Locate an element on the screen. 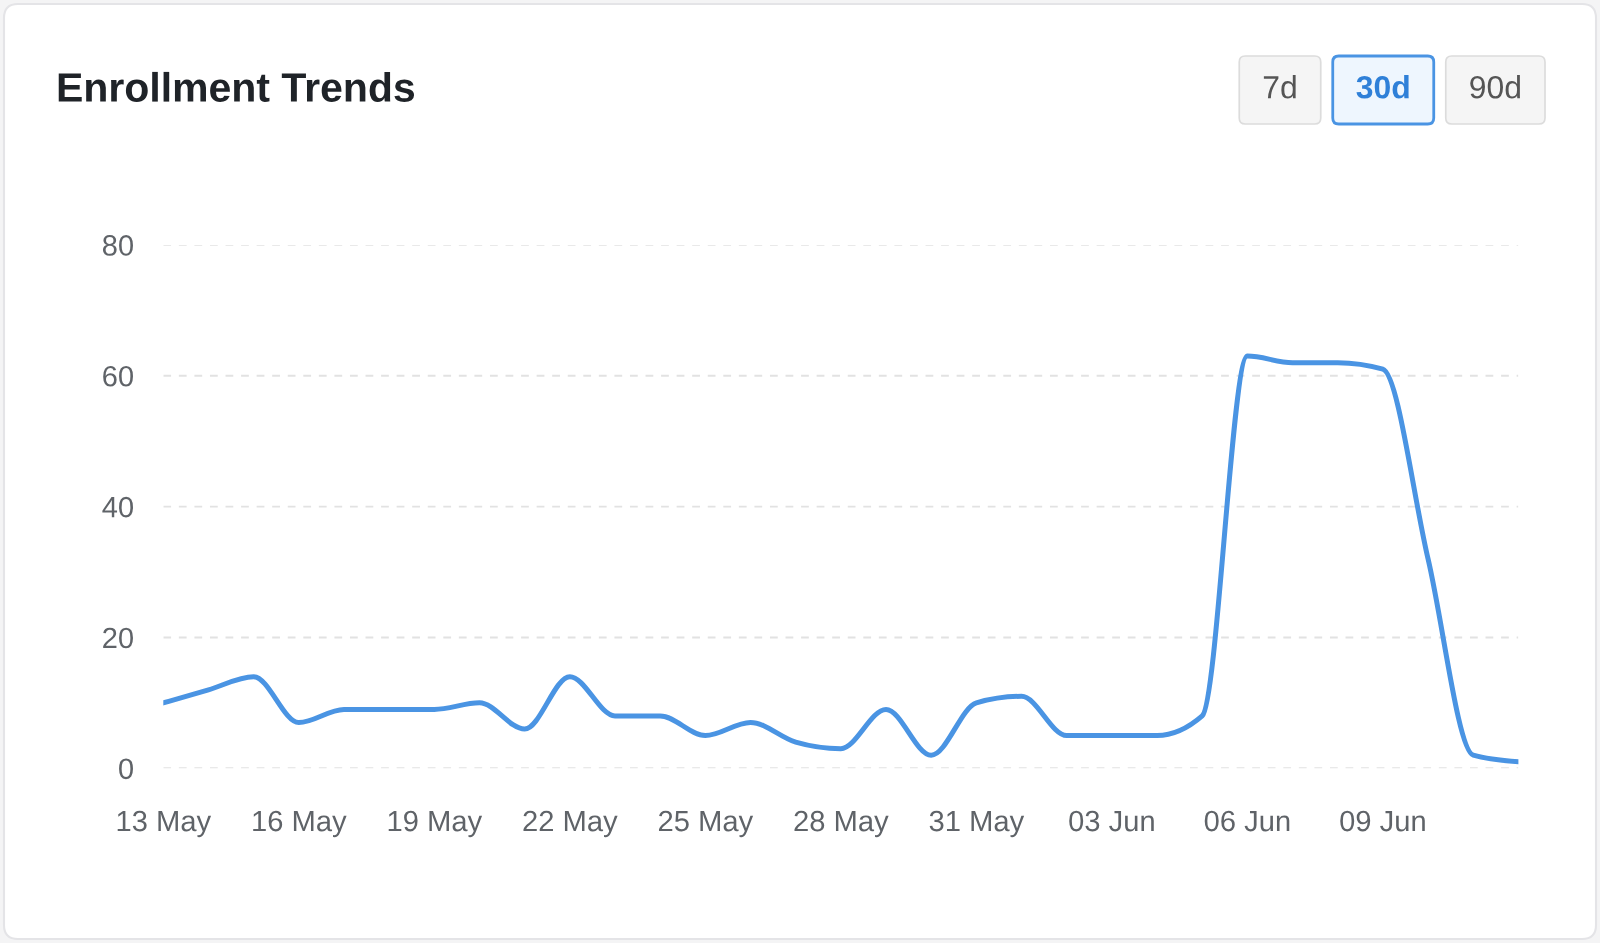 The width and height of the screenshot is (1600, 943). x-tick-label: 31 May is located at coordinates (977, 824).